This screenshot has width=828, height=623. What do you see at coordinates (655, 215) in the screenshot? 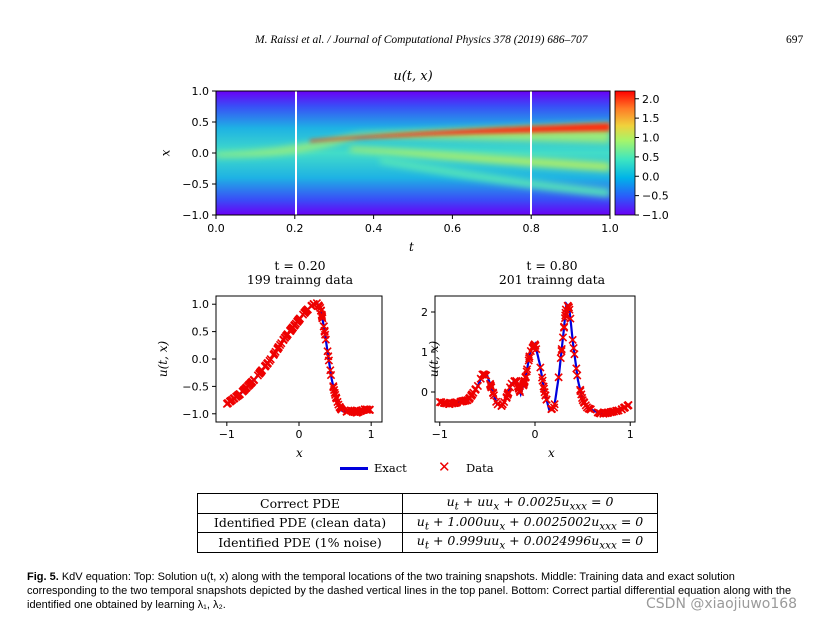
I see `colorbar-tick-label: −1.0` at bounding box center [655, 215].